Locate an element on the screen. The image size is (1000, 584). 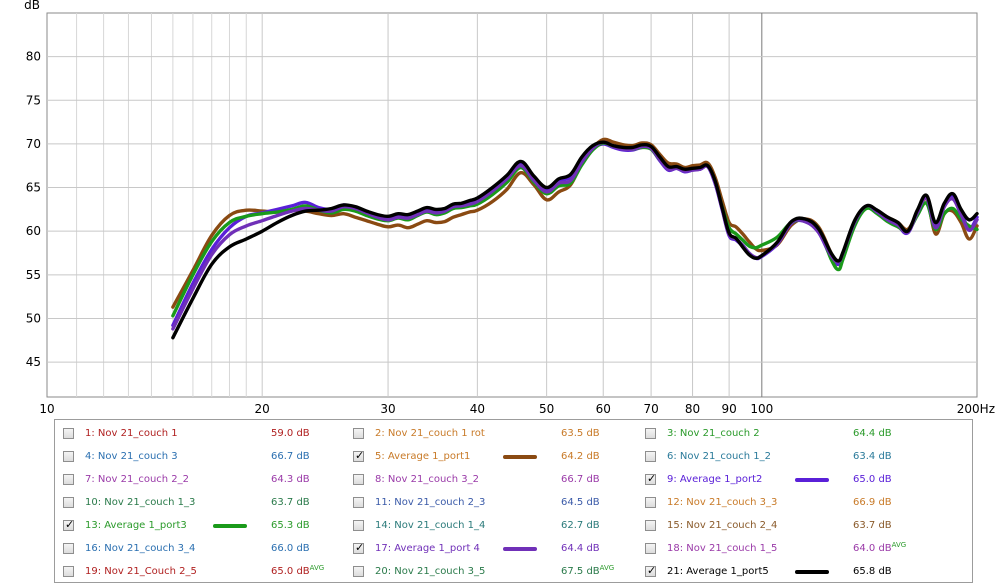
legend-entry-value: 64.5 dB is located at coordinates (580, 502).